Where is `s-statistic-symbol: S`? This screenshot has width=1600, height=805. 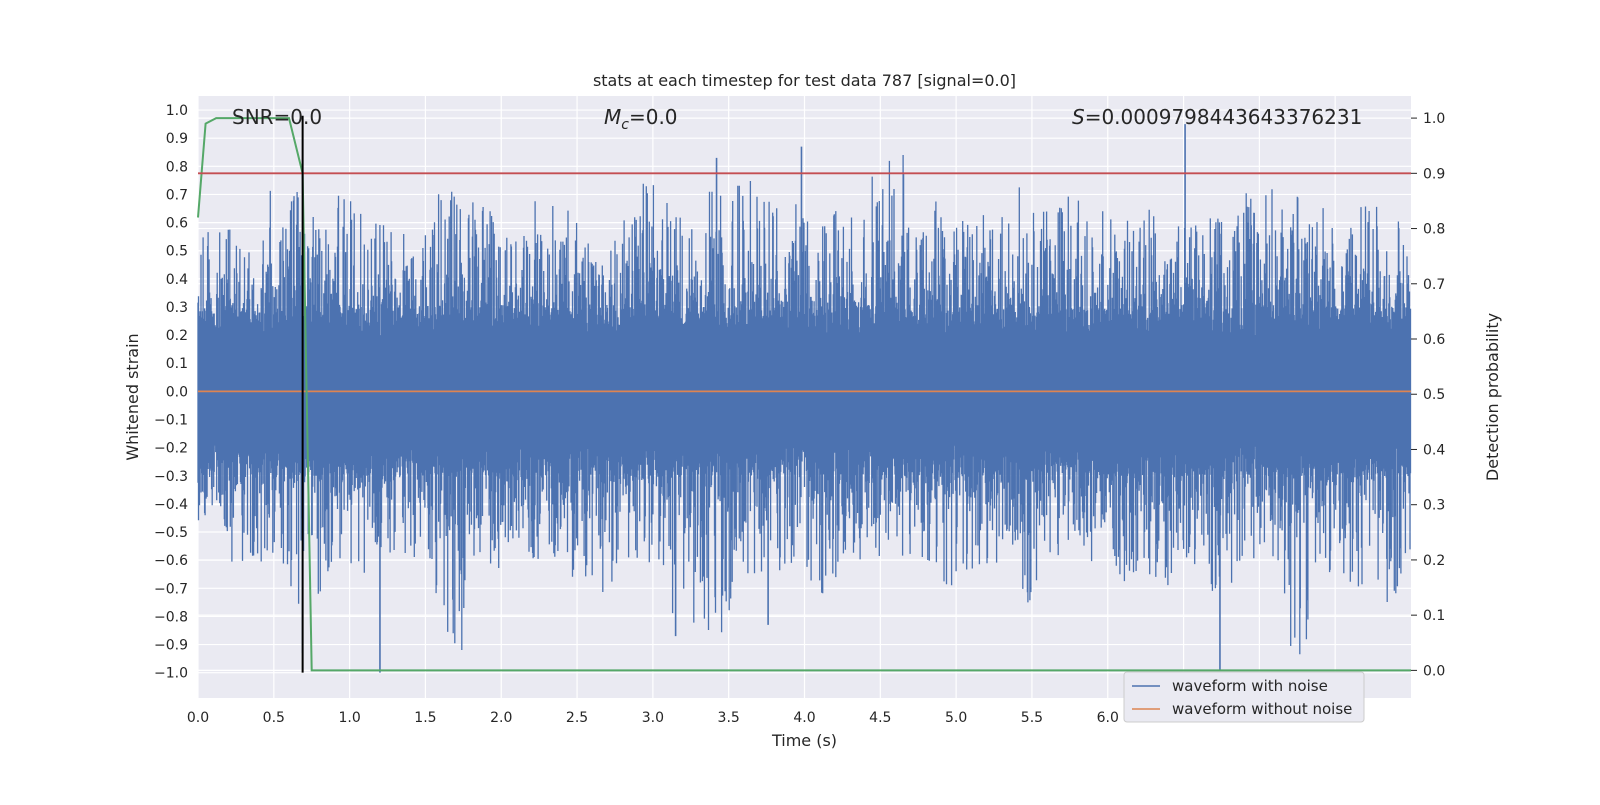 s-statistic-symbol: S is located at coordinates (1078, 117).